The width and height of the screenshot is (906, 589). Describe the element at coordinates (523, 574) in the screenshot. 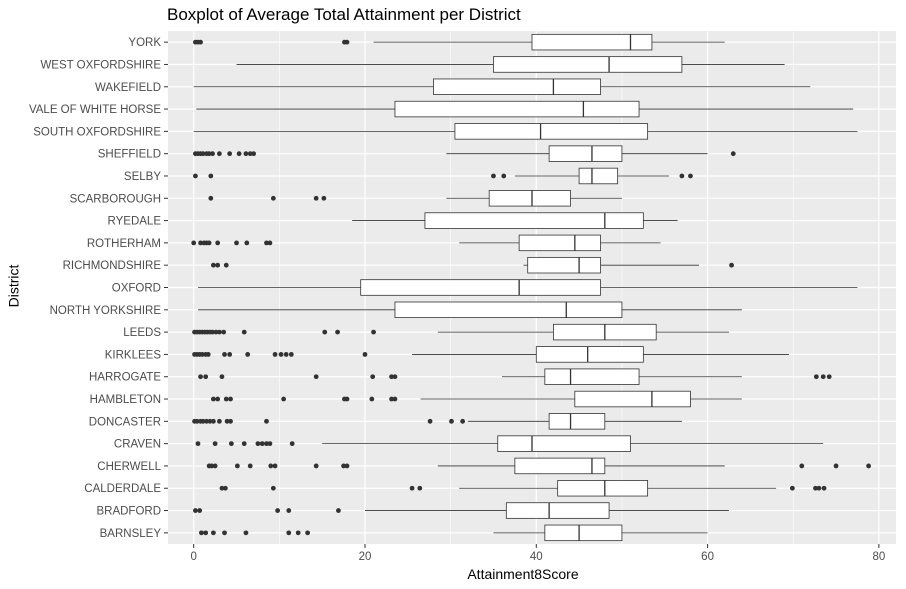

I see `x-axis-title: Attainment8Score` at that location.